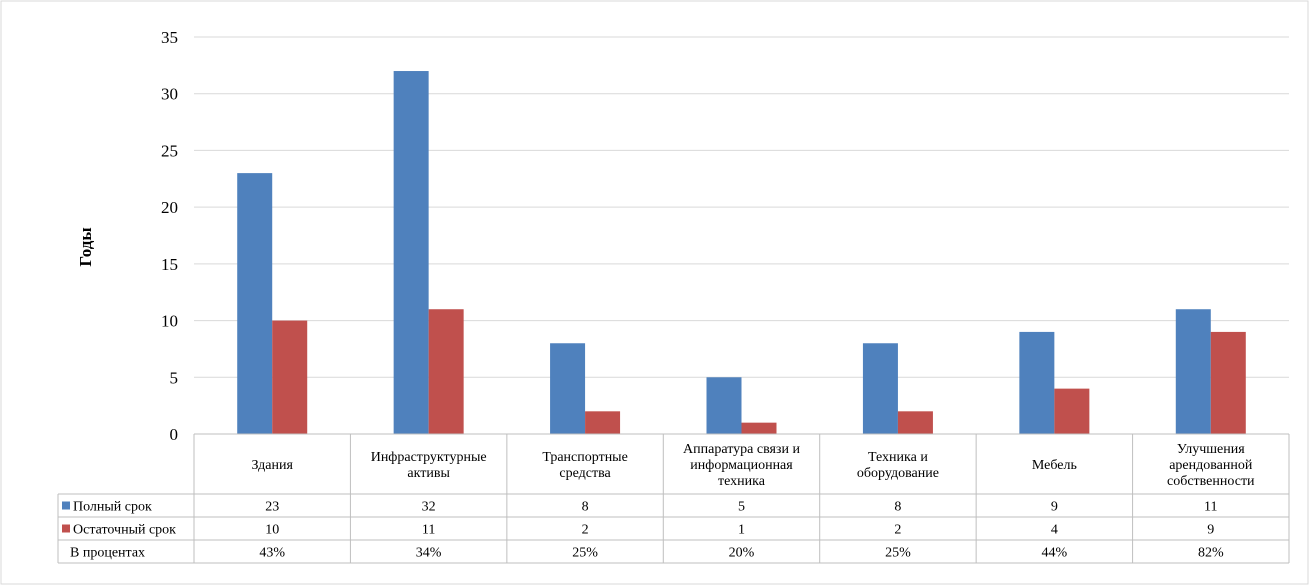 The width and height of the screenshot is (1309, 585). Describe the element at coordinates (169, 94) in the screenshot. I see `y-tick-label: 30` at that location.